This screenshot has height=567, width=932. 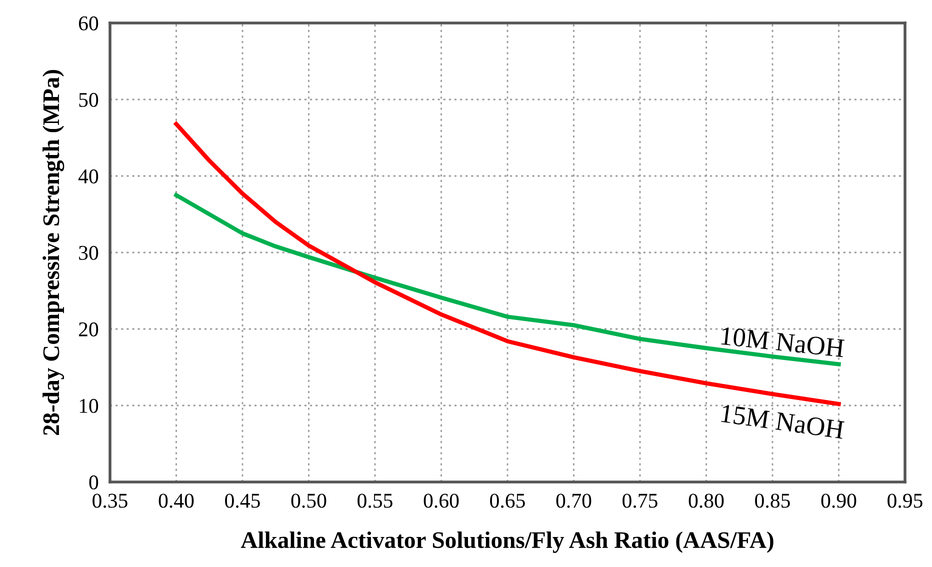 What do you see at coordinates (783, 342) in the screenshot?
I see `text: 10M NaOH` at bounding box center [783, 342].